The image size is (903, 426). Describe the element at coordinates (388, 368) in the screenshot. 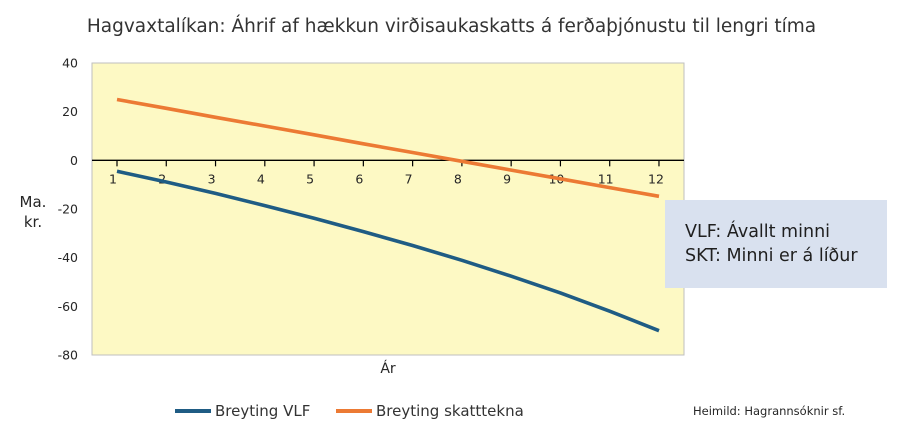

I see `x-axis-label: Ár` at that location.